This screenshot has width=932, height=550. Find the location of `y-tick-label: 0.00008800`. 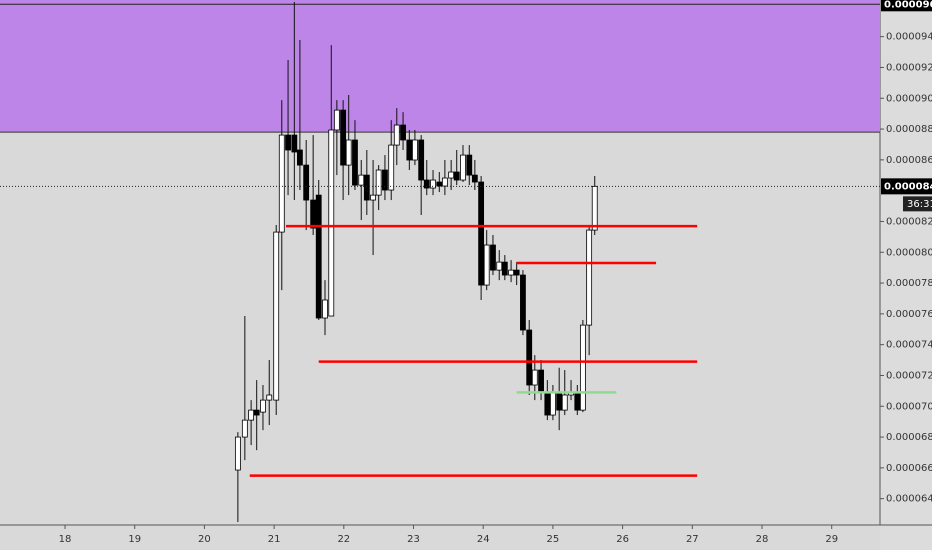

y-tick-label: 0.00008800 is located at coordinates (909, 129).